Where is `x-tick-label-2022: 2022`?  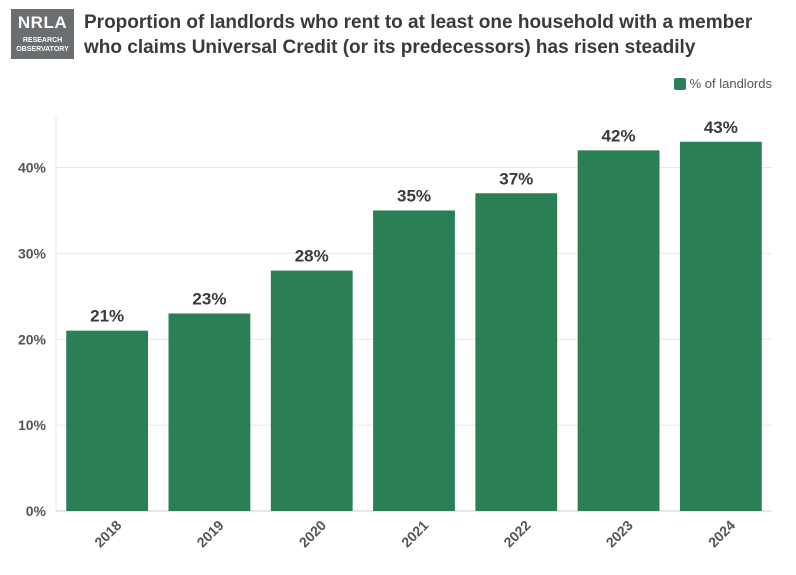
x-tick-label-2022: 2022 is located at coordinates (516, 533).